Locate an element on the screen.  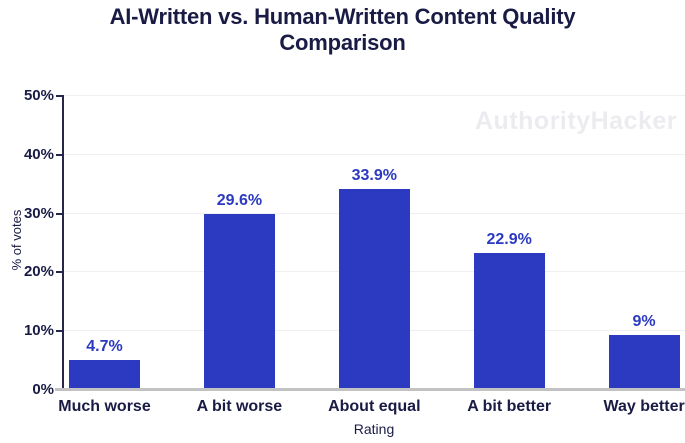
y-tick-label-30: 30% is located at coordinates (38, 213).